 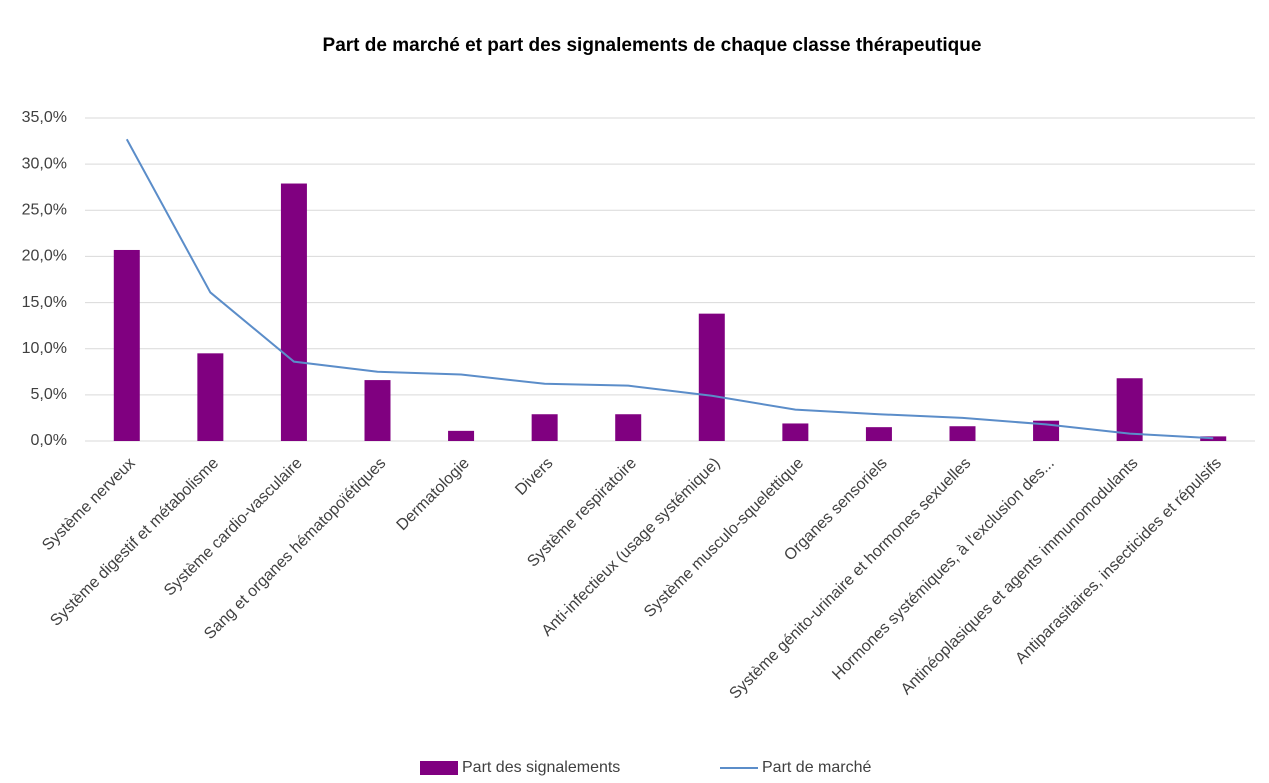 What do you see at coordinates (49, 440) in the screenshot?
I see `y-tick-label: 0,0%` at bounding box center [49, 440].